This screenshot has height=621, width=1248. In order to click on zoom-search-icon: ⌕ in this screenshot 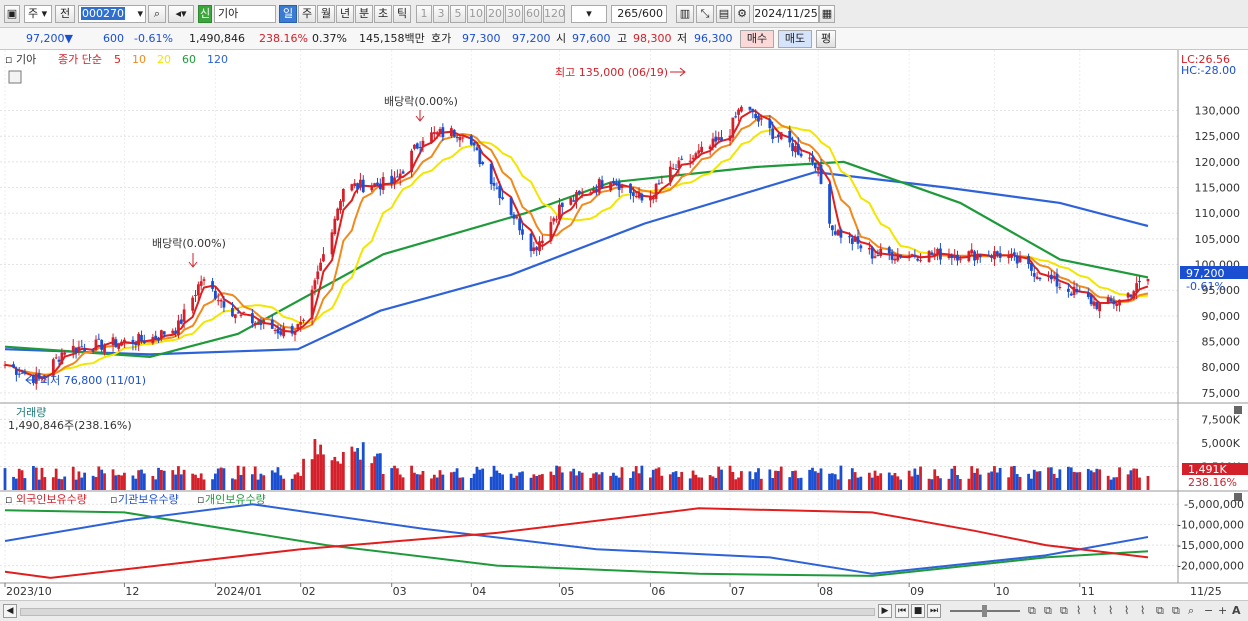, I will do `click(1191, 610)`.